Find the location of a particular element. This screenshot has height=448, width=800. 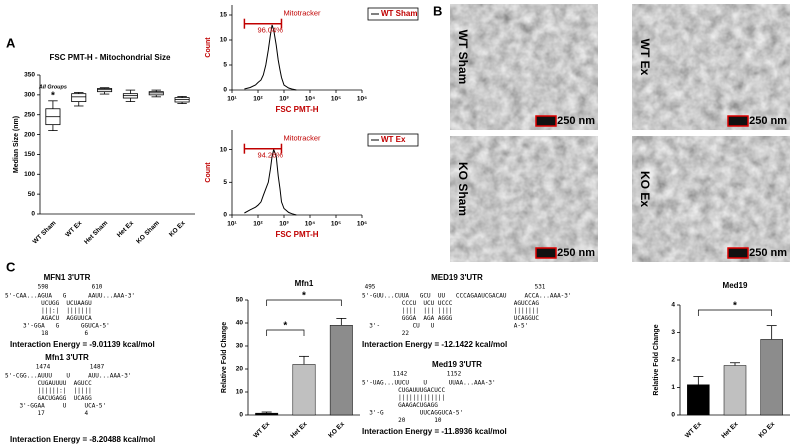

rna-position: 1152 is located at coordinates (454, 374).